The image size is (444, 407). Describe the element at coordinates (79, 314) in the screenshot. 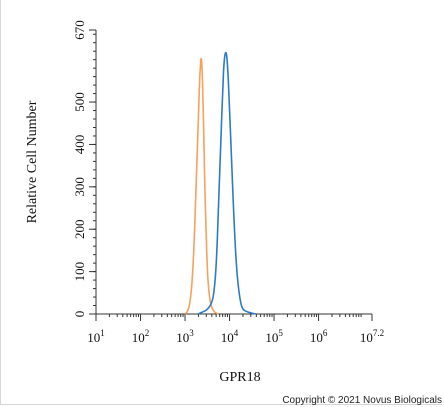

I see `y-tick-label: 0` at that location.